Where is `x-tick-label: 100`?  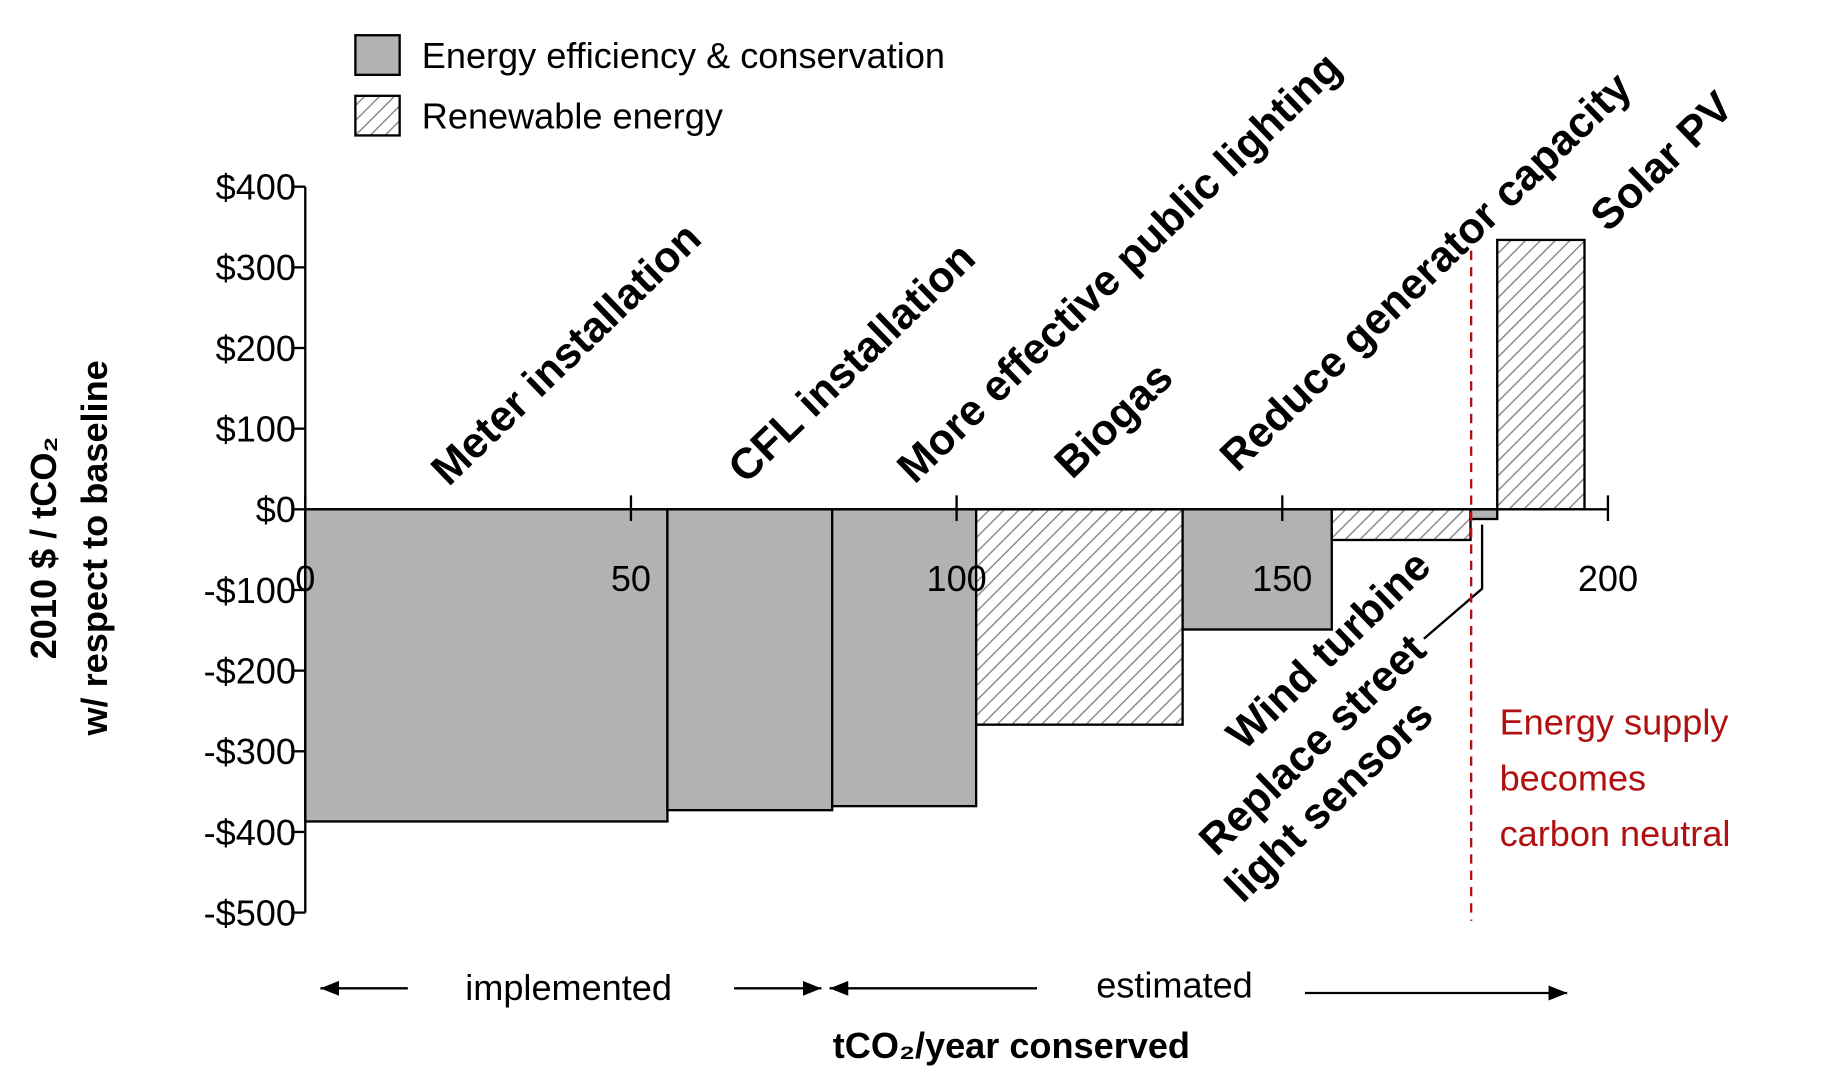
x-tick-label: 100 is located at coordinates (956, 578).